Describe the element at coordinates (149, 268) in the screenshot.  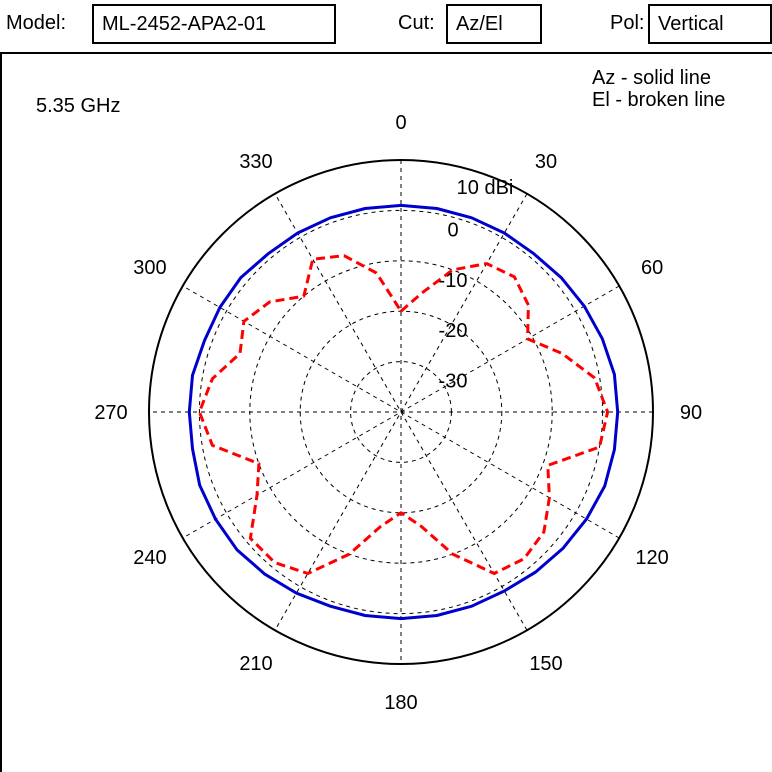
I see `angle-tick-label: 300` at that location.